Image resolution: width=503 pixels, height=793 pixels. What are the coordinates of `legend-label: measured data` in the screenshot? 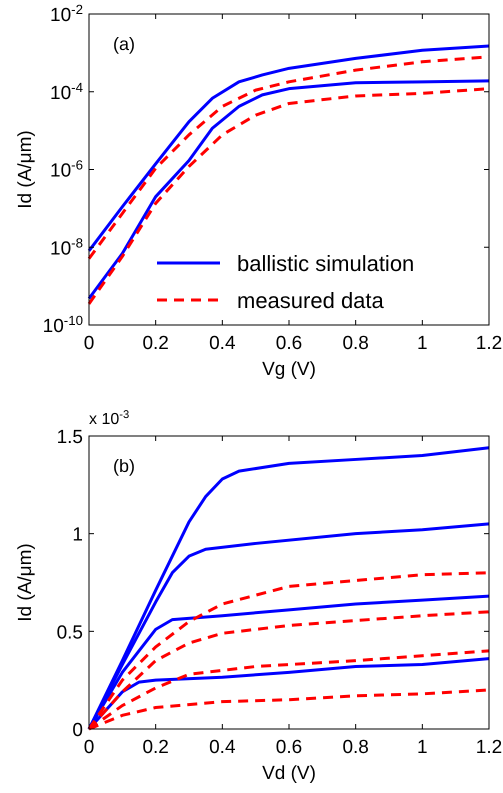 It's located at (311, 300).